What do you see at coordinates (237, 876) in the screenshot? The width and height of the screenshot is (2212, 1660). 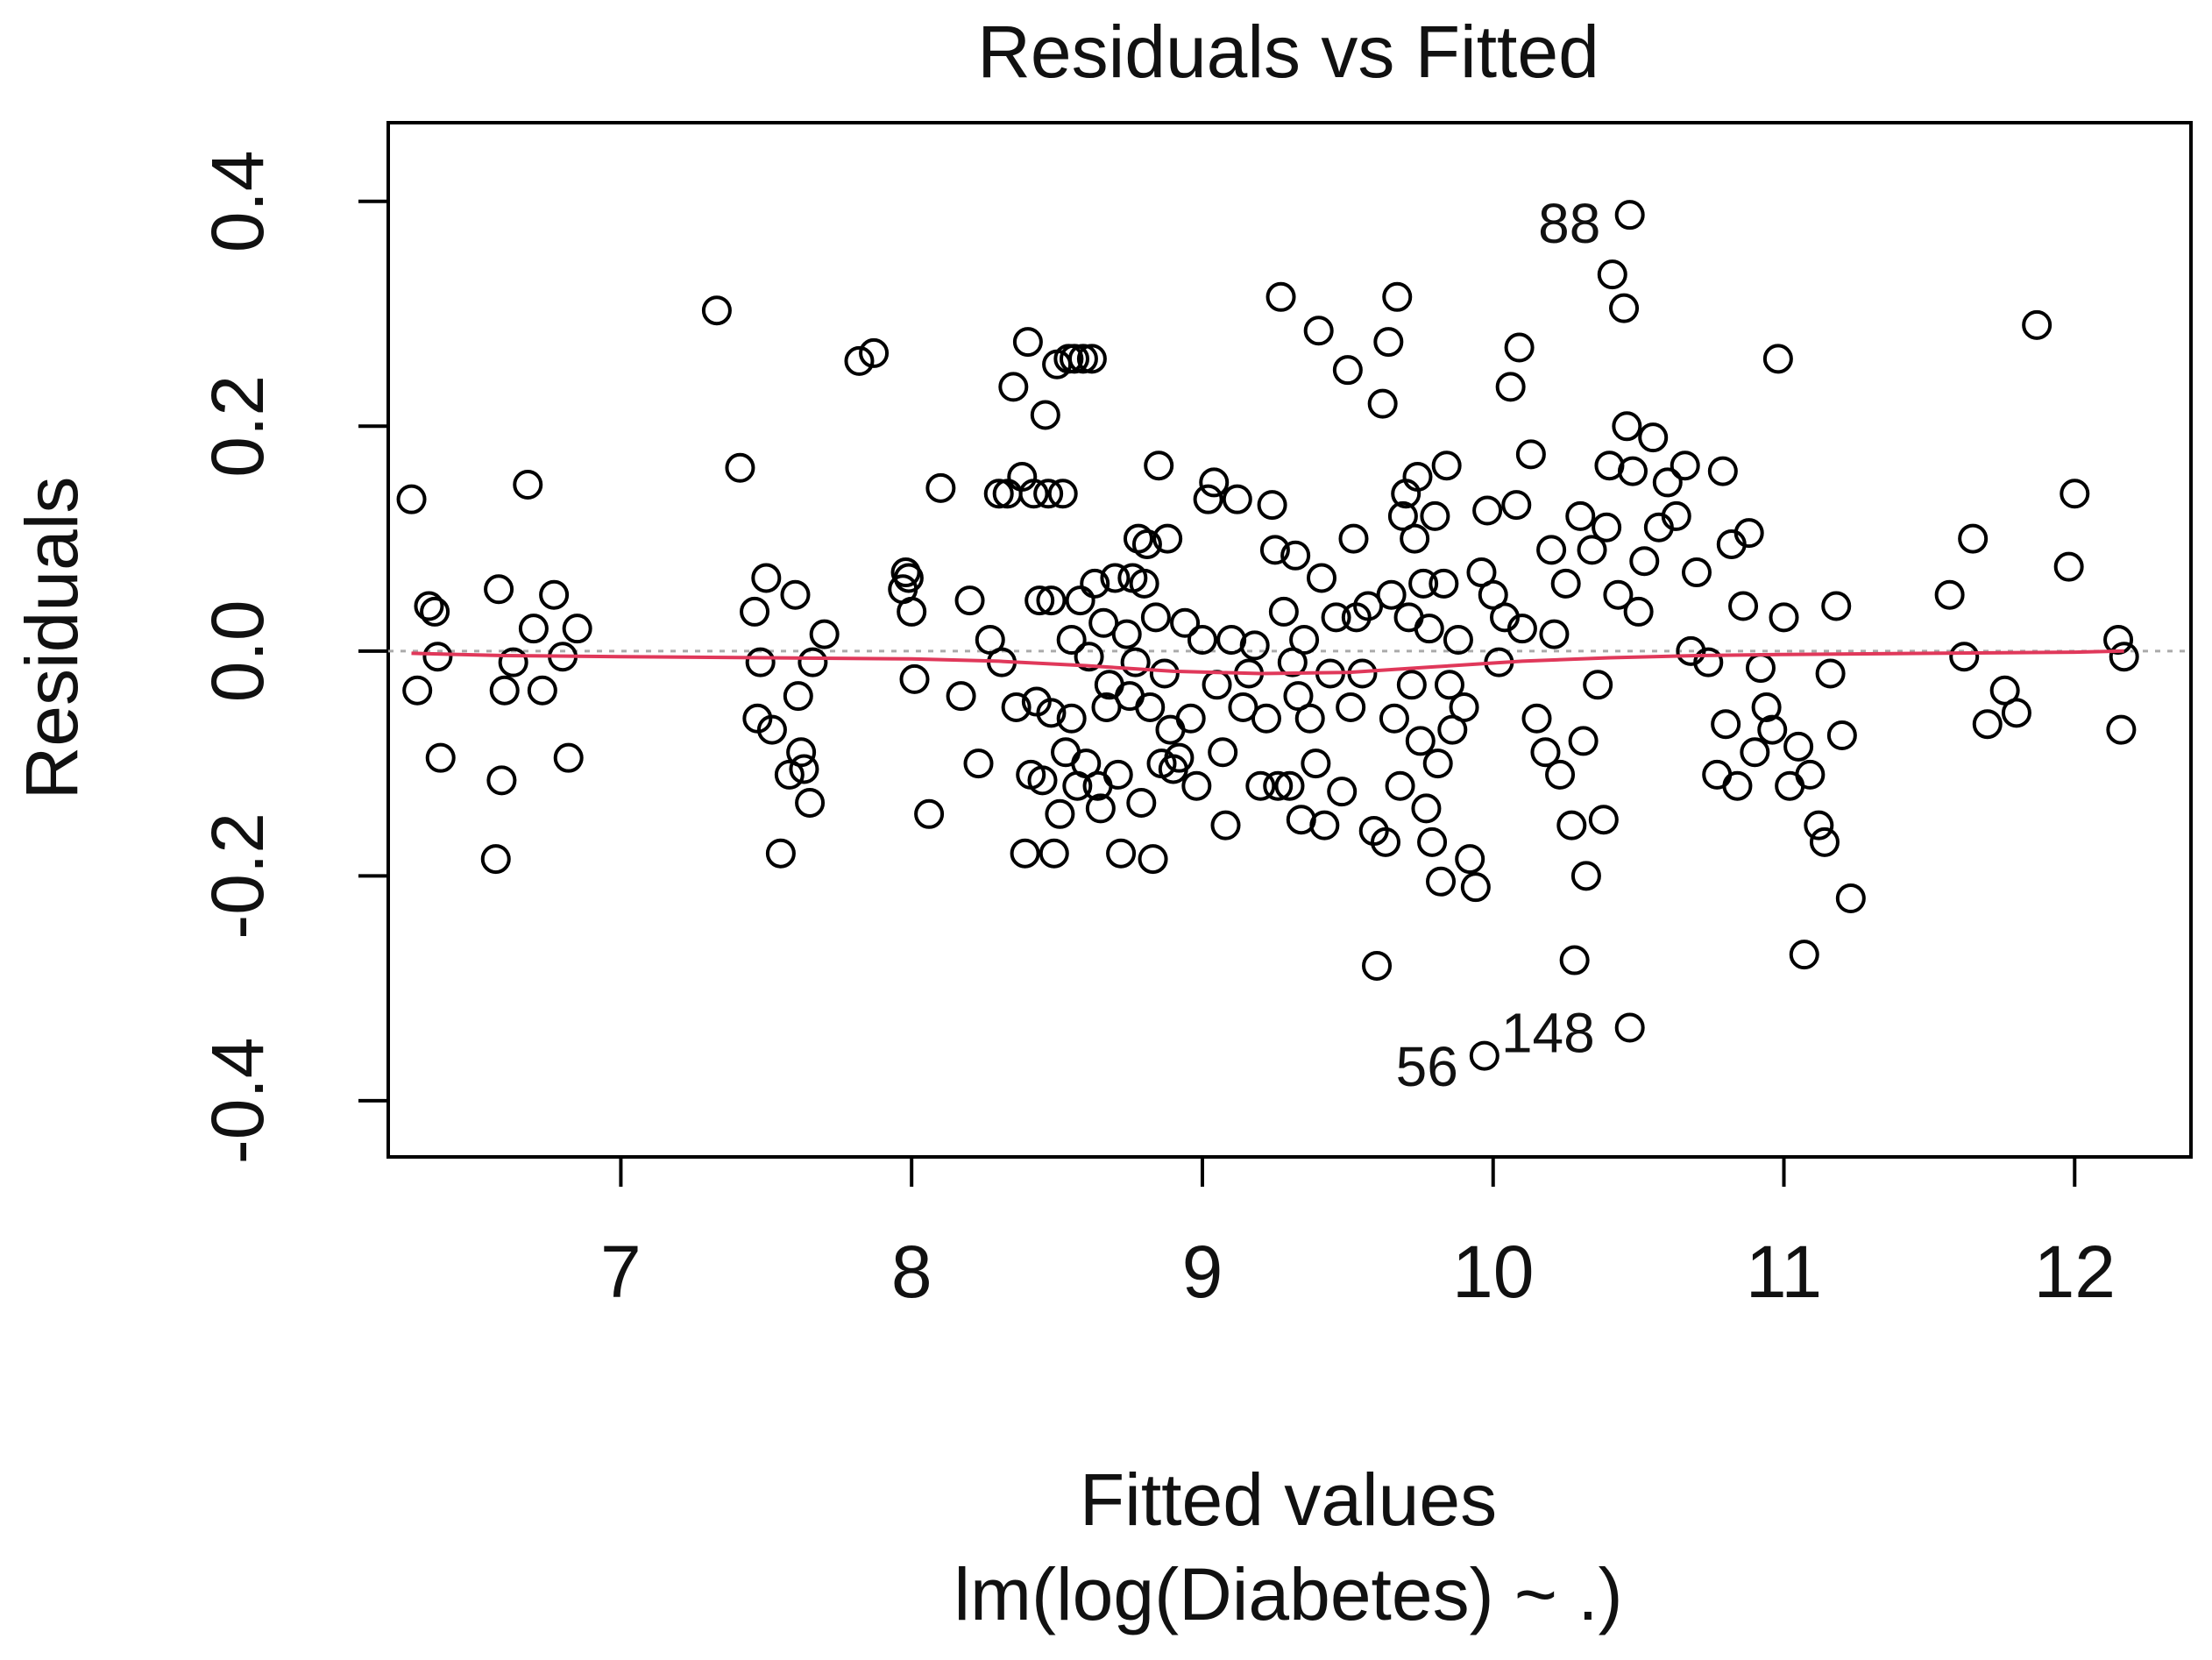 I see `y-tick-label: -0.2` at bounding box center [237, 876].